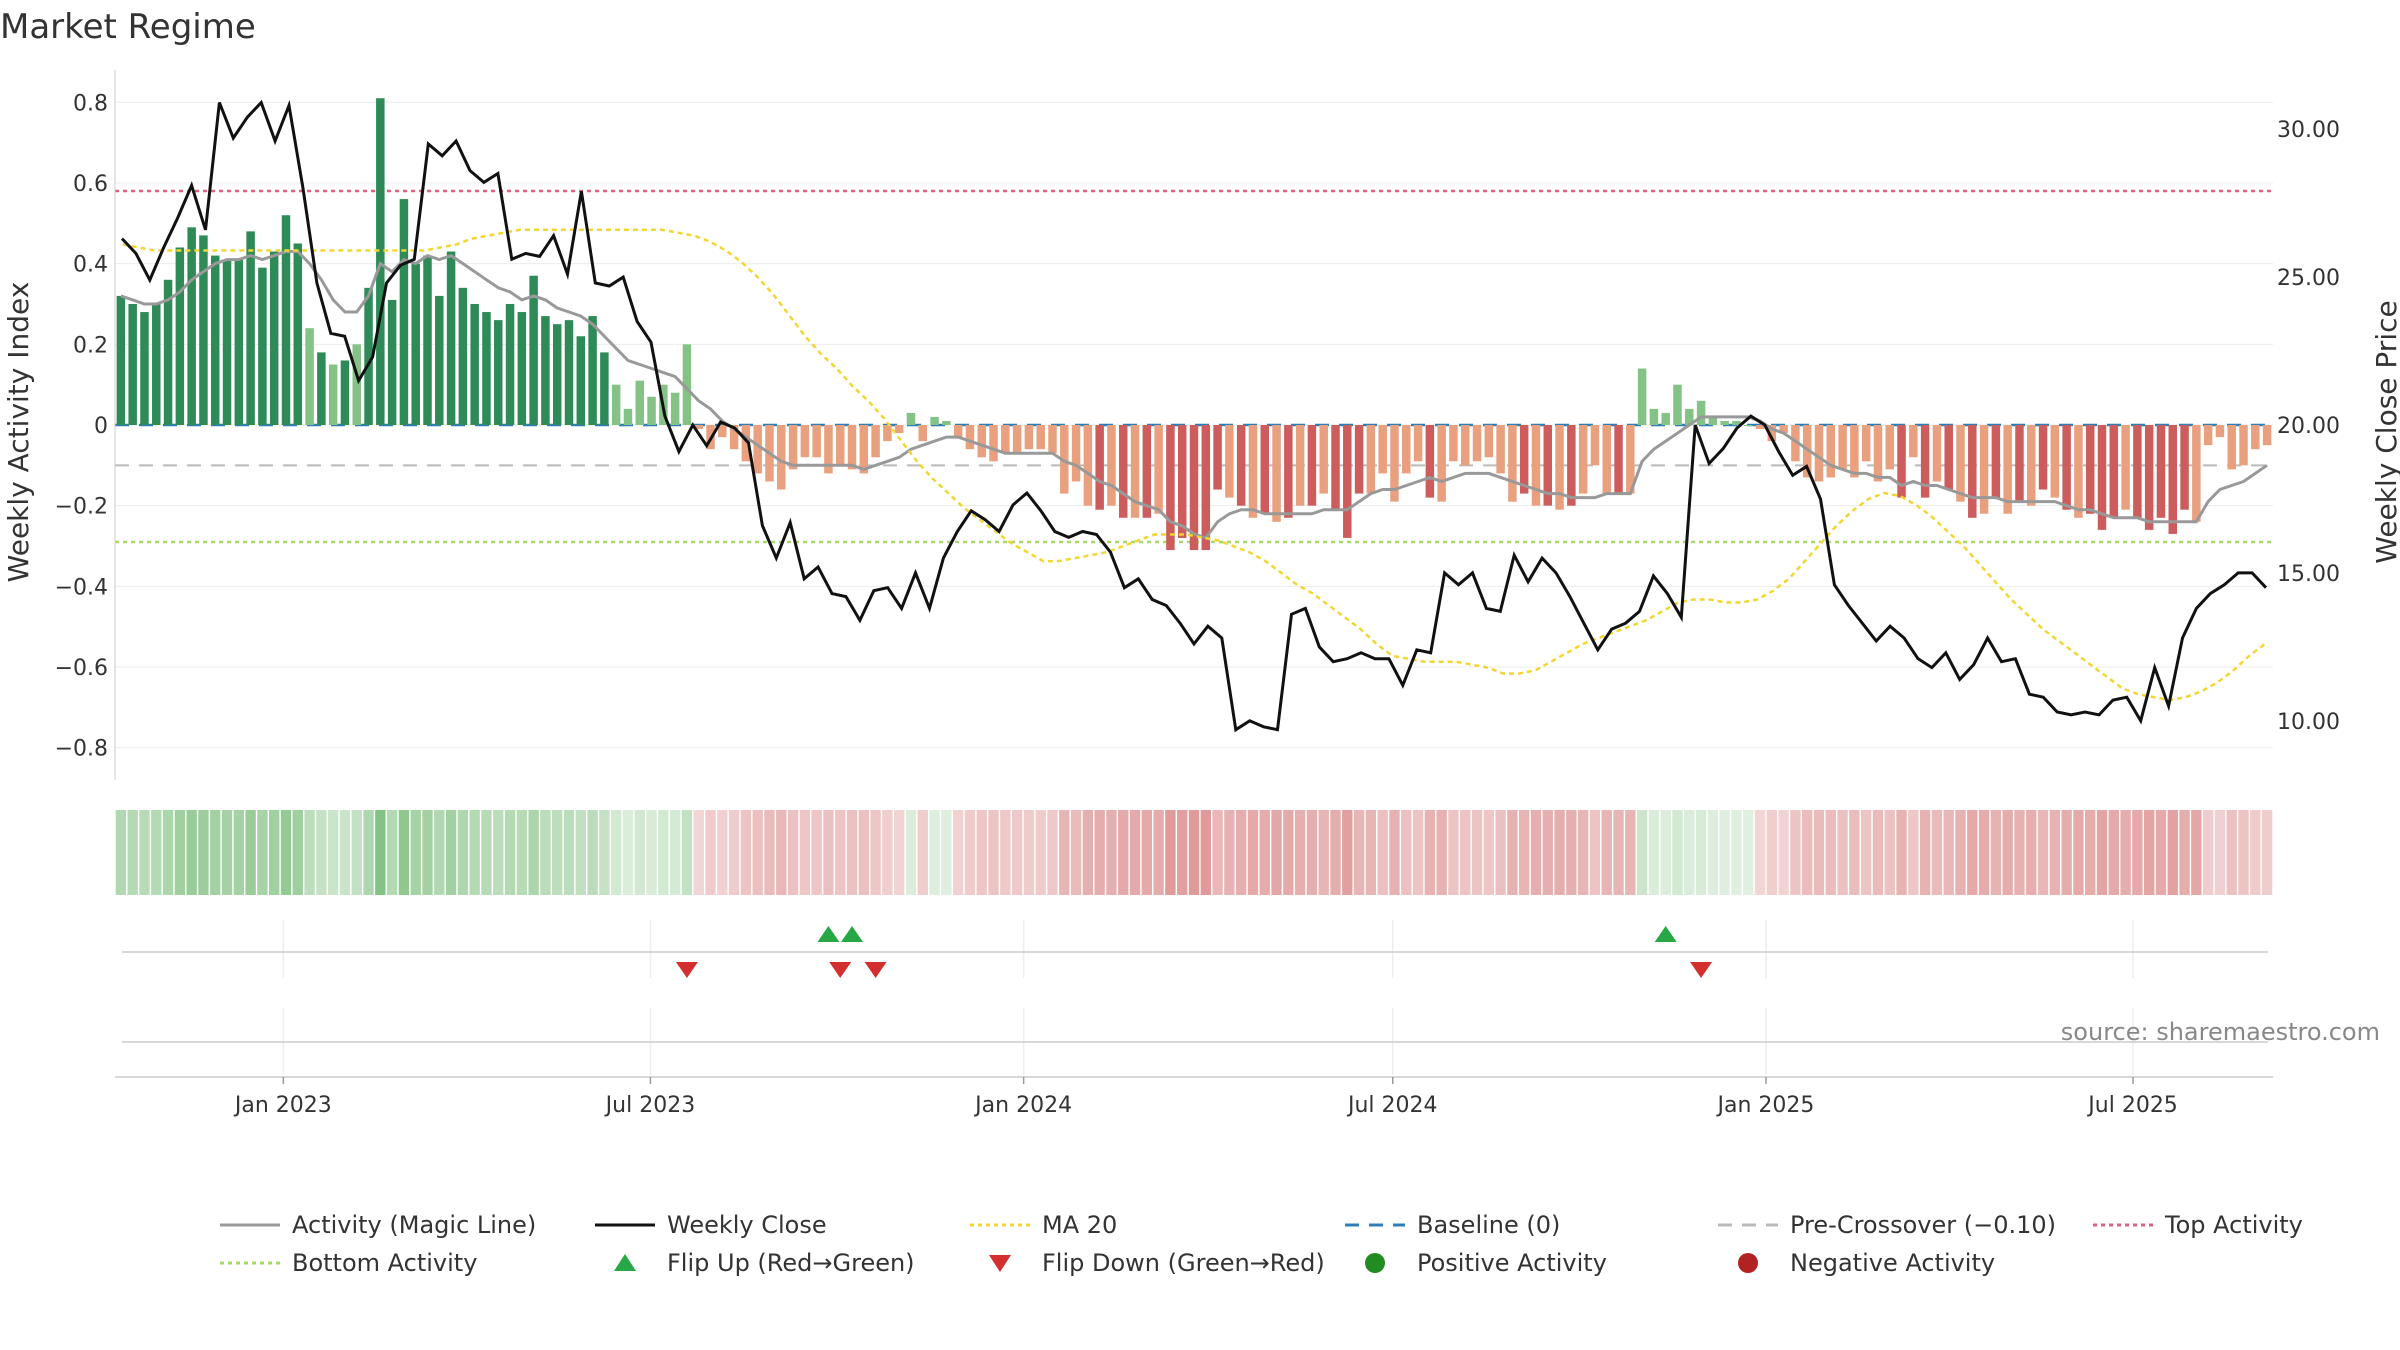  Describe the element at coordinates (1665, 934) in the screenshot. I see `flip-up-marker` at that location.